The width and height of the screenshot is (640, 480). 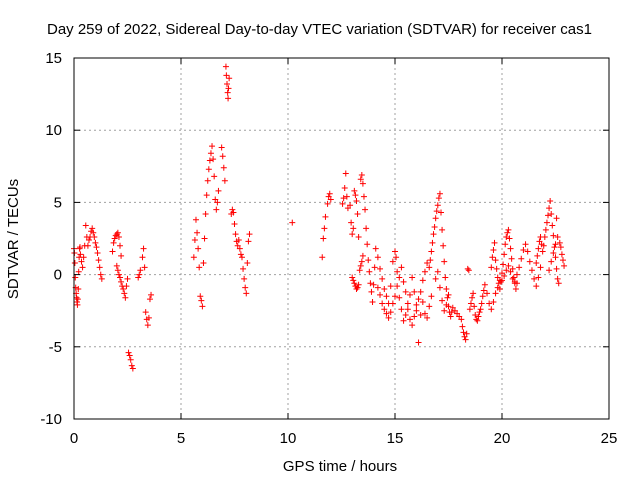 I want to click on x-tick-label: 25, so click(x=609, y=438).